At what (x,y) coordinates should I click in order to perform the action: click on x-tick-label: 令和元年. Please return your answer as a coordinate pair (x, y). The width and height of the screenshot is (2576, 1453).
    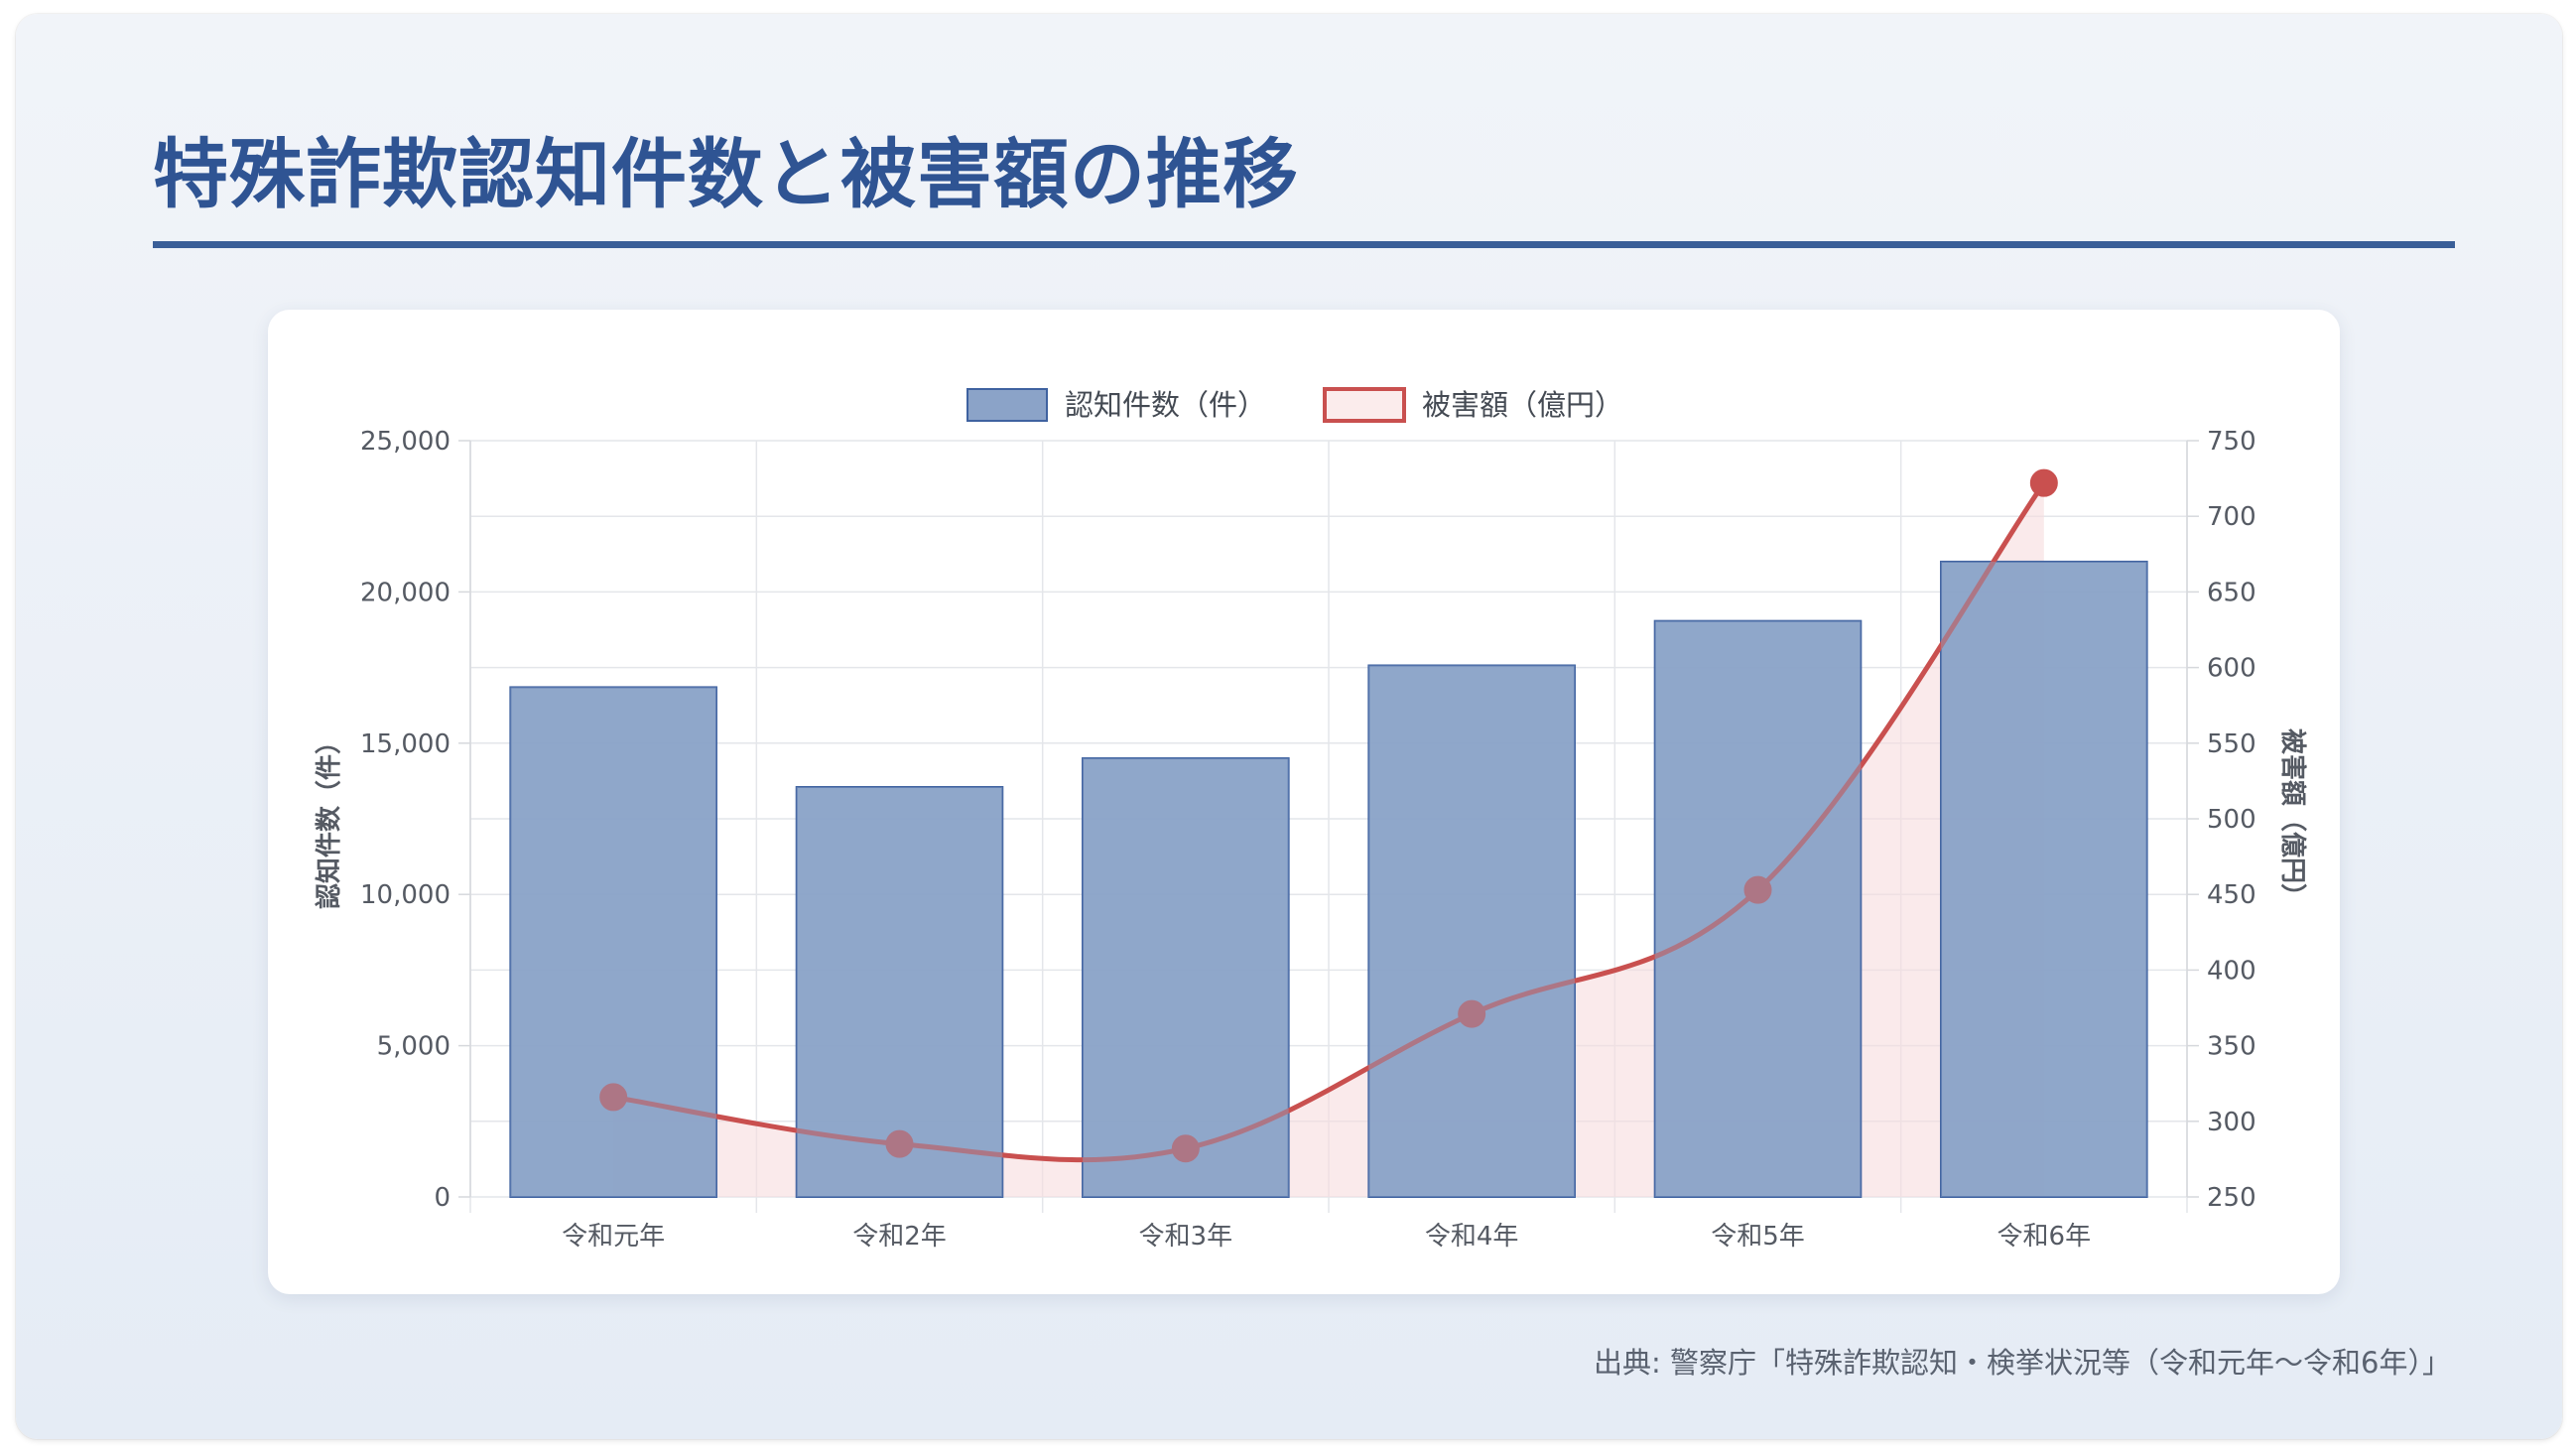
    Looking at the image, I should click on (614, 1237).